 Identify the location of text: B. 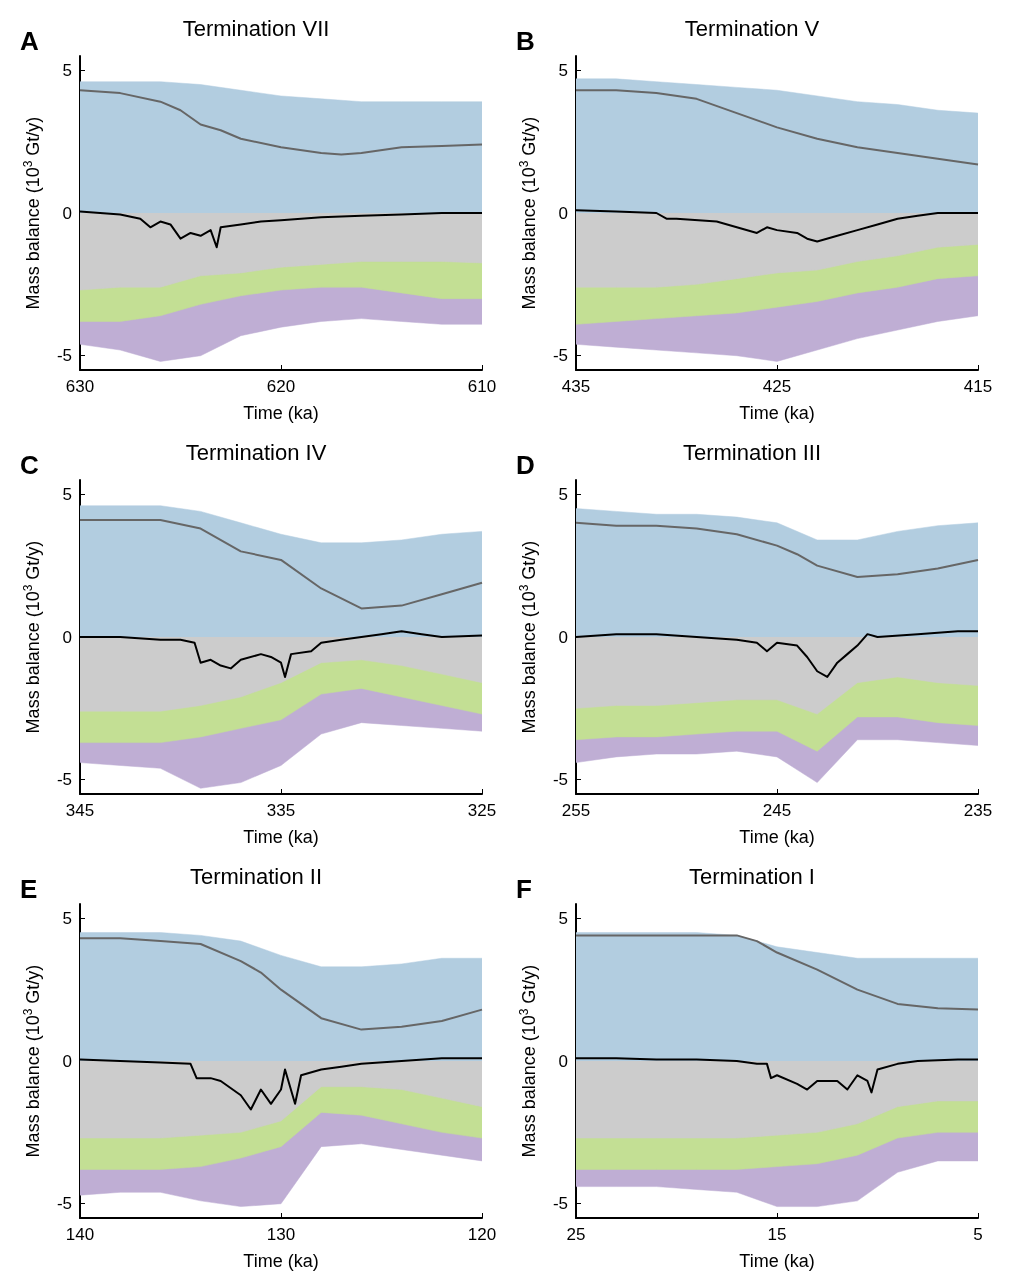
(525, 41).